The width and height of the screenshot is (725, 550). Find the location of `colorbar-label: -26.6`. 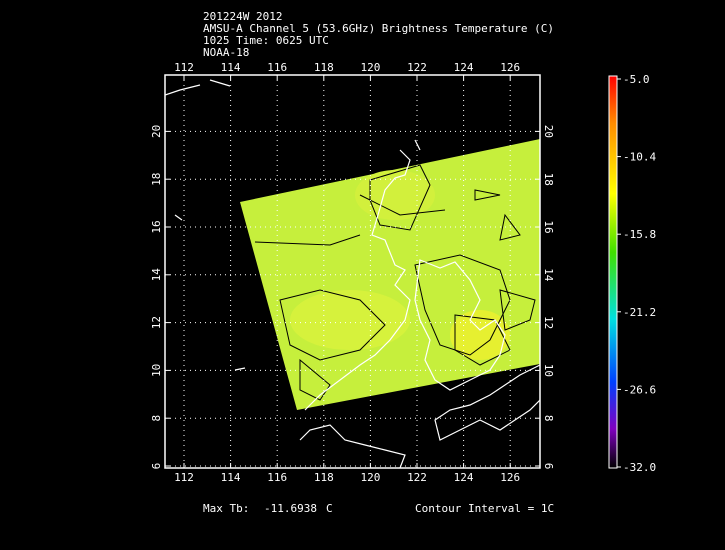

colorbar-label: -26.6 is located at coordinates (639, 389).